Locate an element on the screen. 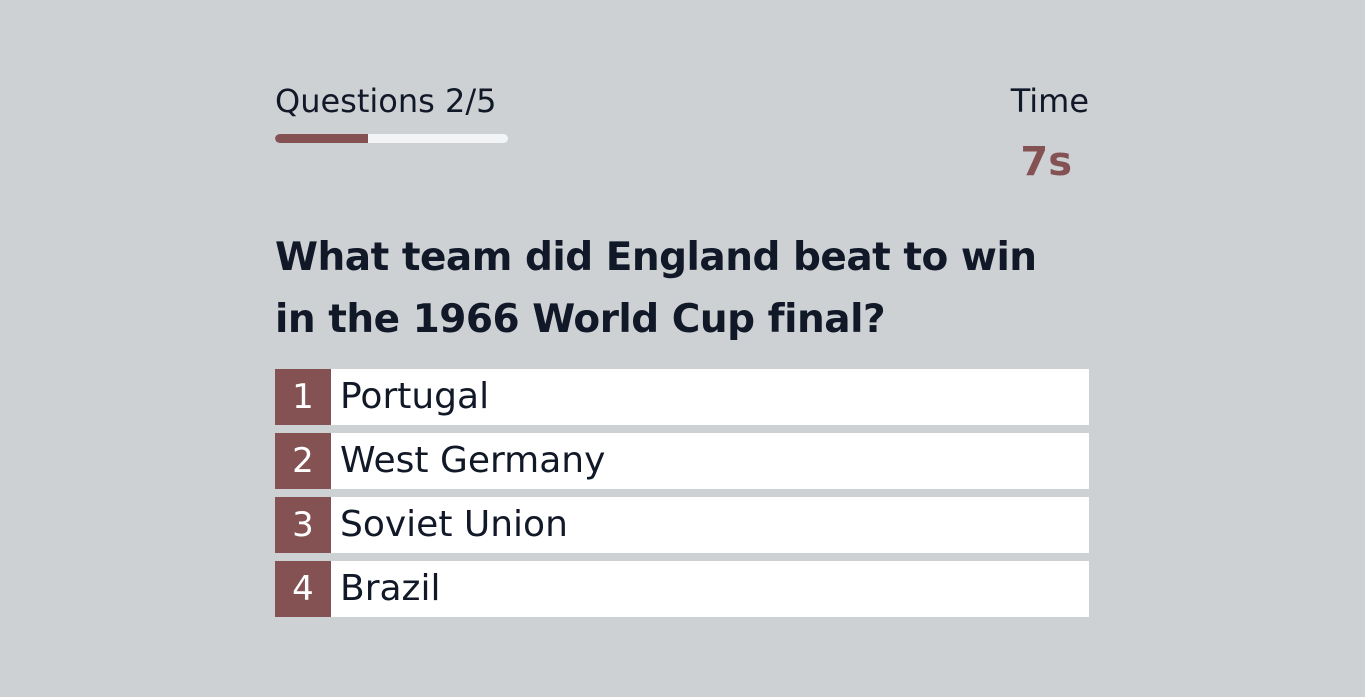  progress-bar is located at coordinates (391, 138).